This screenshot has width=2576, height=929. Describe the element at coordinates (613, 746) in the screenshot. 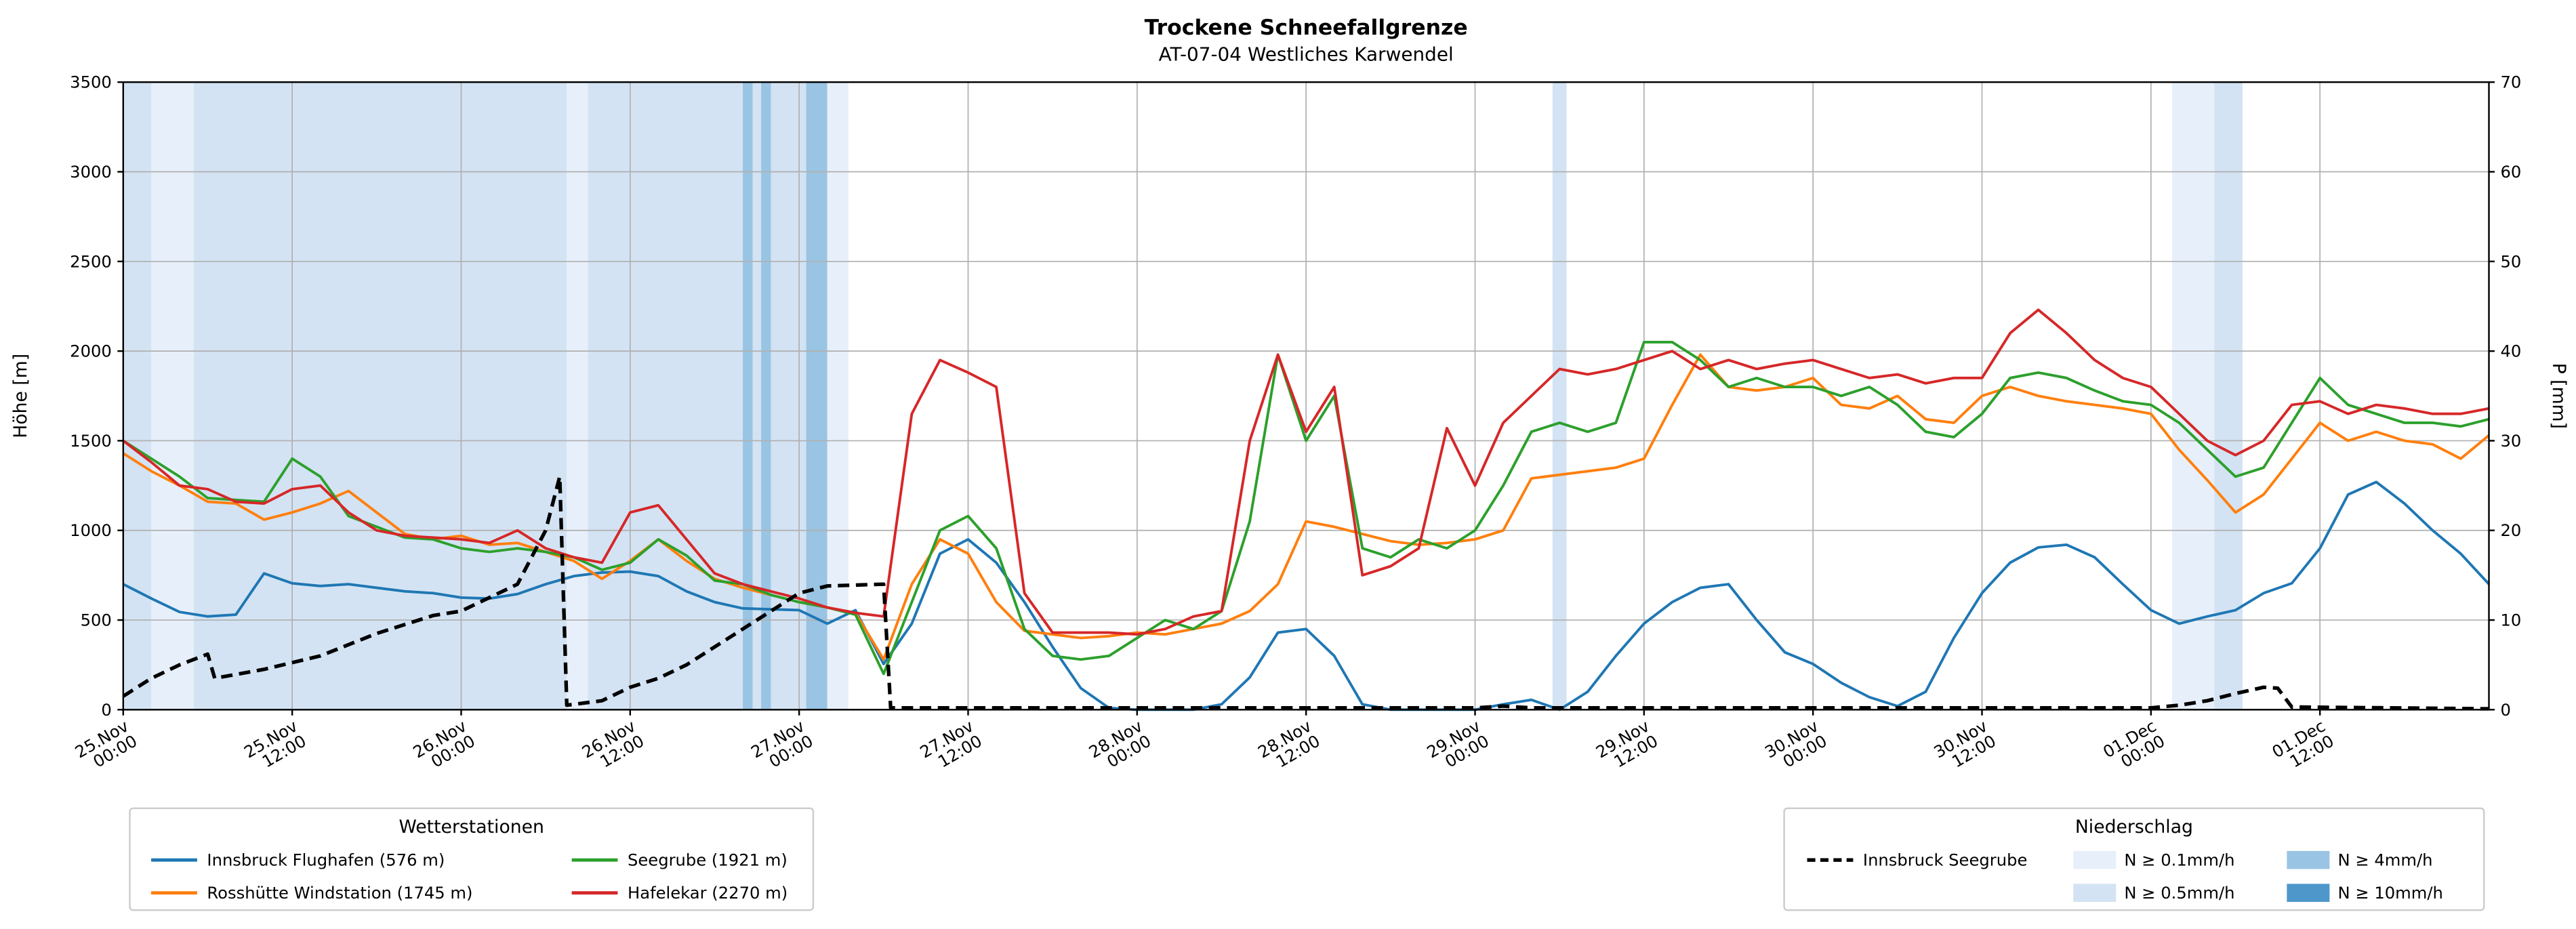

I see `x-tick-label: 26.Nov12:00` at that location.